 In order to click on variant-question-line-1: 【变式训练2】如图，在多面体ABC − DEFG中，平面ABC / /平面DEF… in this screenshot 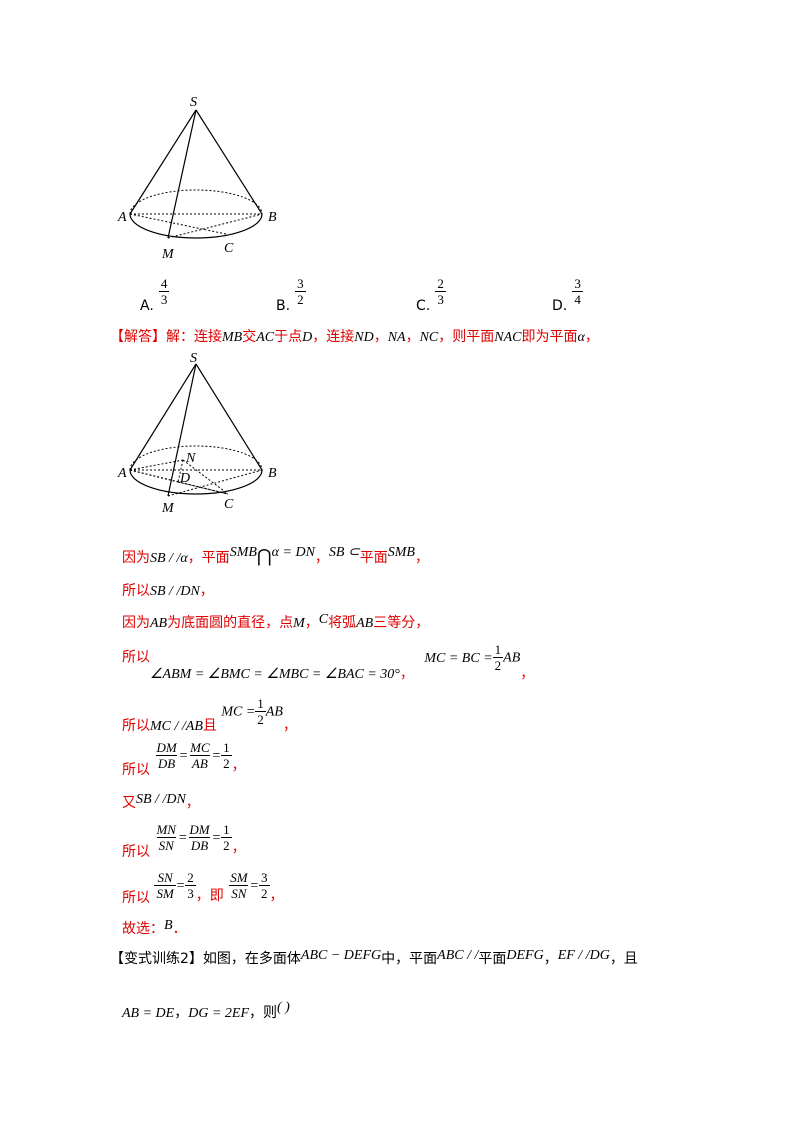, I will do `click(374, 957)`.